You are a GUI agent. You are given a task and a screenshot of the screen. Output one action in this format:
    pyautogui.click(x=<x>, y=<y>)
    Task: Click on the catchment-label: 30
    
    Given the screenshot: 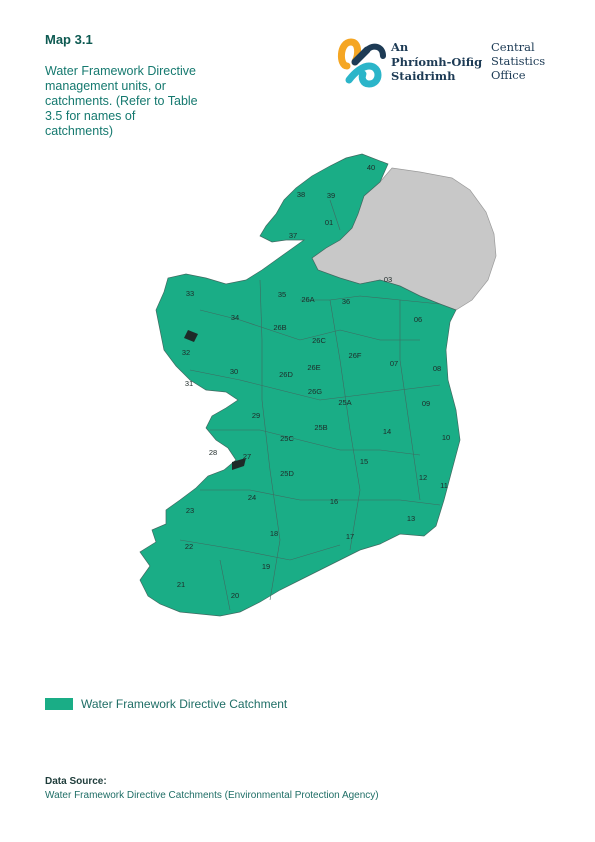 What is the action you would take?
    pyautogui.click(x=234, y=371)
    